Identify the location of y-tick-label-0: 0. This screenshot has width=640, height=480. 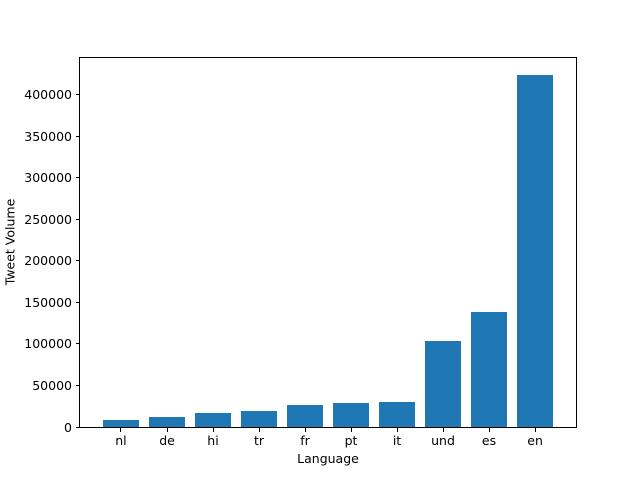
(68, 427).